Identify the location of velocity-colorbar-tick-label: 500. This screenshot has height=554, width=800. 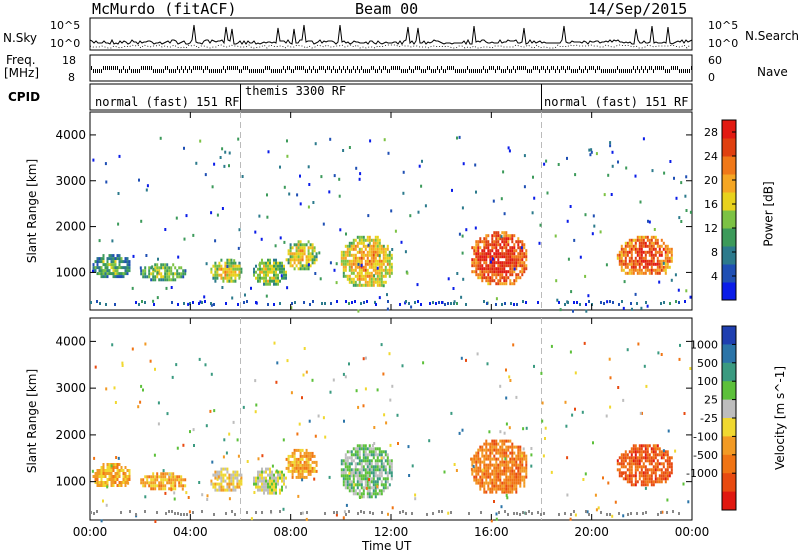
(707, 363).